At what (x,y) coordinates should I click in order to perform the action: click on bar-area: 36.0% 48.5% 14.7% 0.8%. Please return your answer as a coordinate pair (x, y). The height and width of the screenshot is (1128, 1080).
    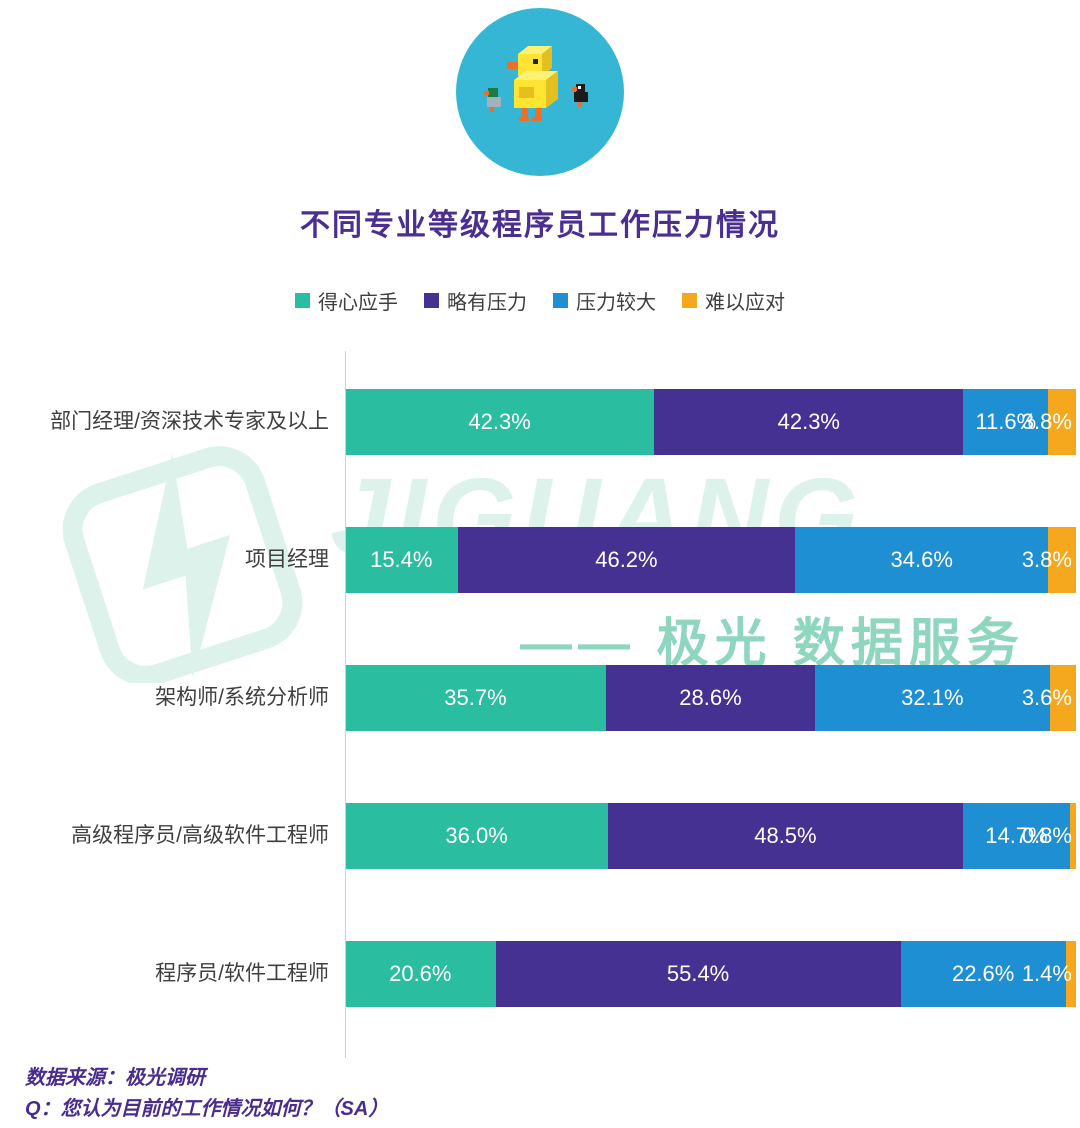
    Looking at the image, I should click on (710, 836).